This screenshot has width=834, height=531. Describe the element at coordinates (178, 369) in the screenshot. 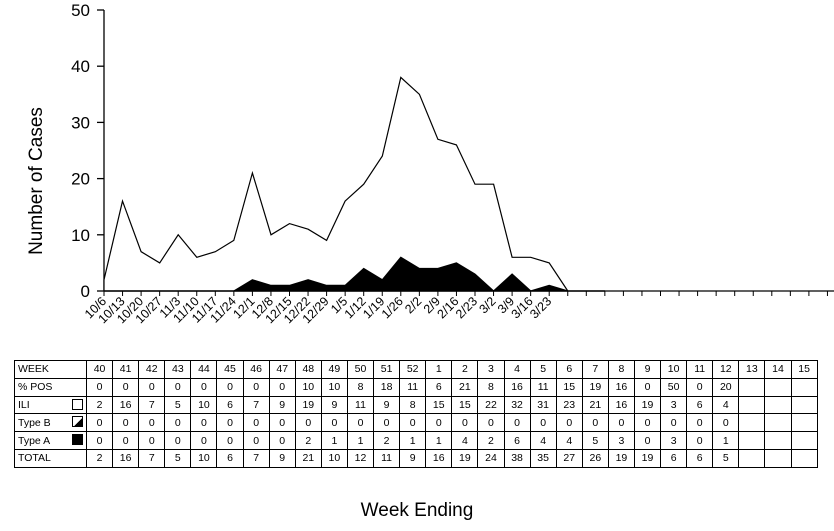

I see `table-cell: 43` at that location.